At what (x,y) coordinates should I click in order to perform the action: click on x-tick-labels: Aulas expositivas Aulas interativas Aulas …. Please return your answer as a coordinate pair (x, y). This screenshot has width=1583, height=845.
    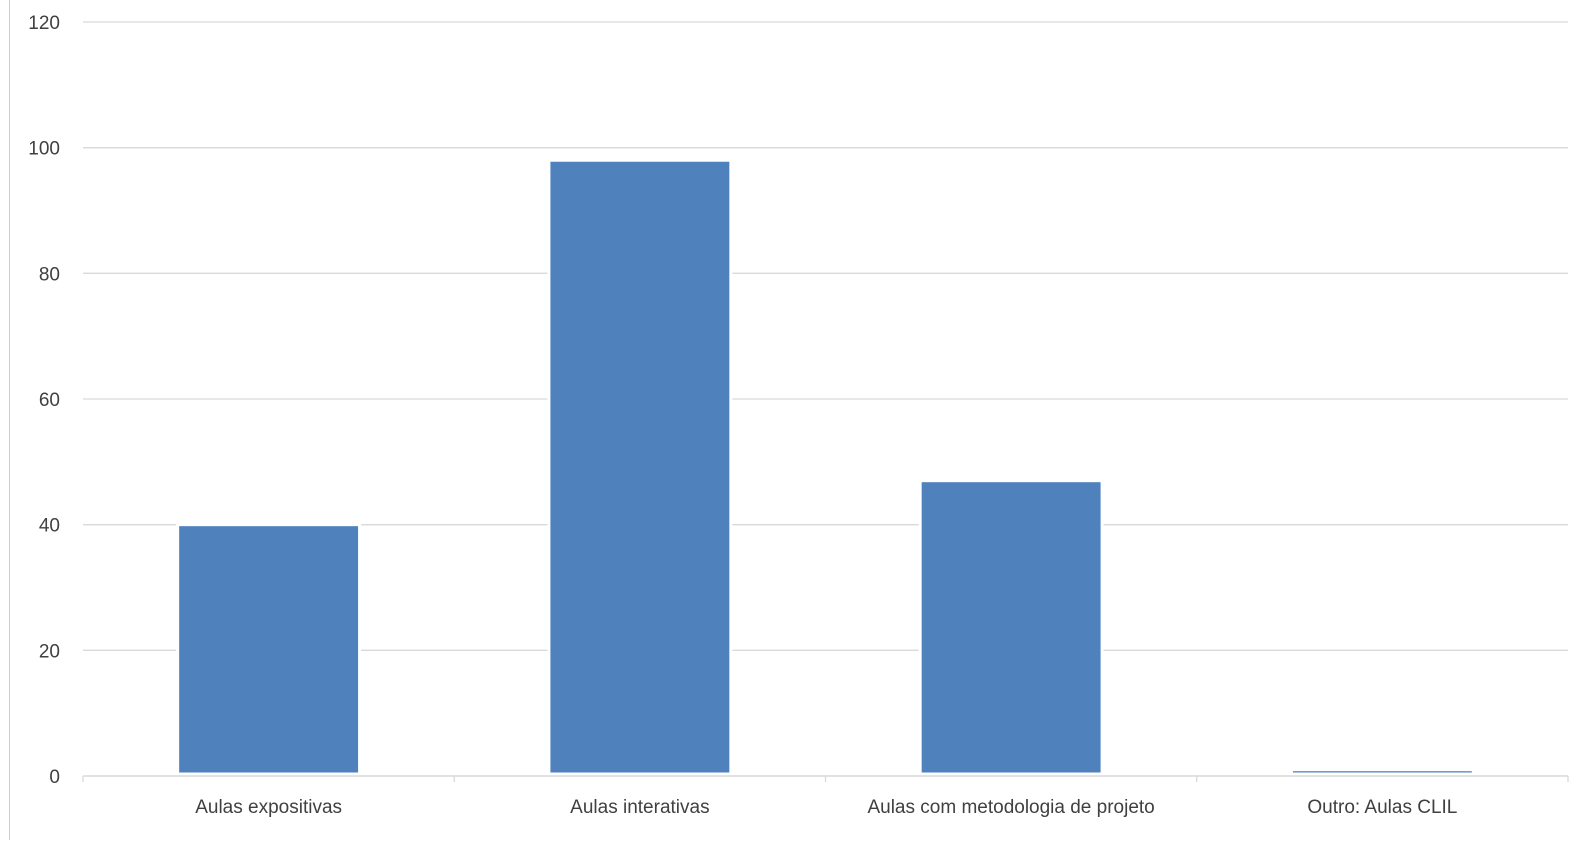
    Looking at the image, I should click on (826, 807).